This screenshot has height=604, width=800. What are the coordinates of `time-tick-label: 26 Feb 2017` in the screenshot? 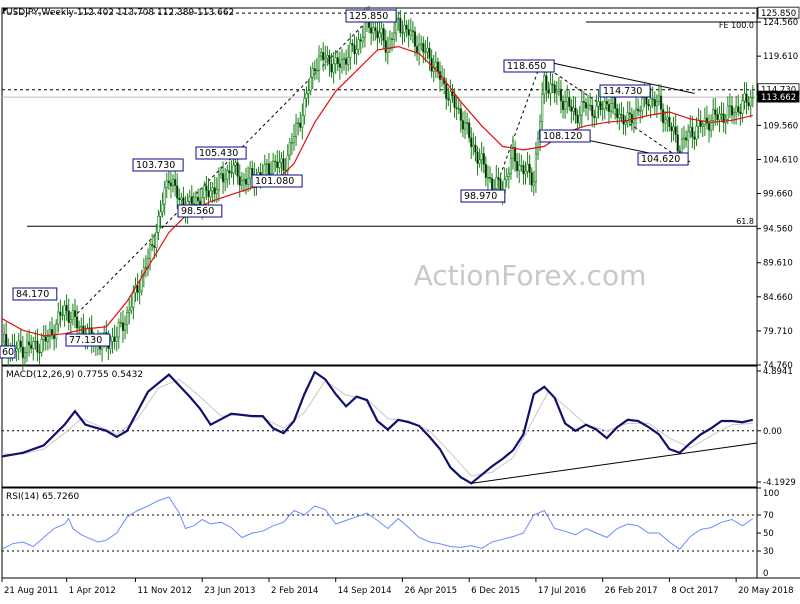 It's located at (631, 591).